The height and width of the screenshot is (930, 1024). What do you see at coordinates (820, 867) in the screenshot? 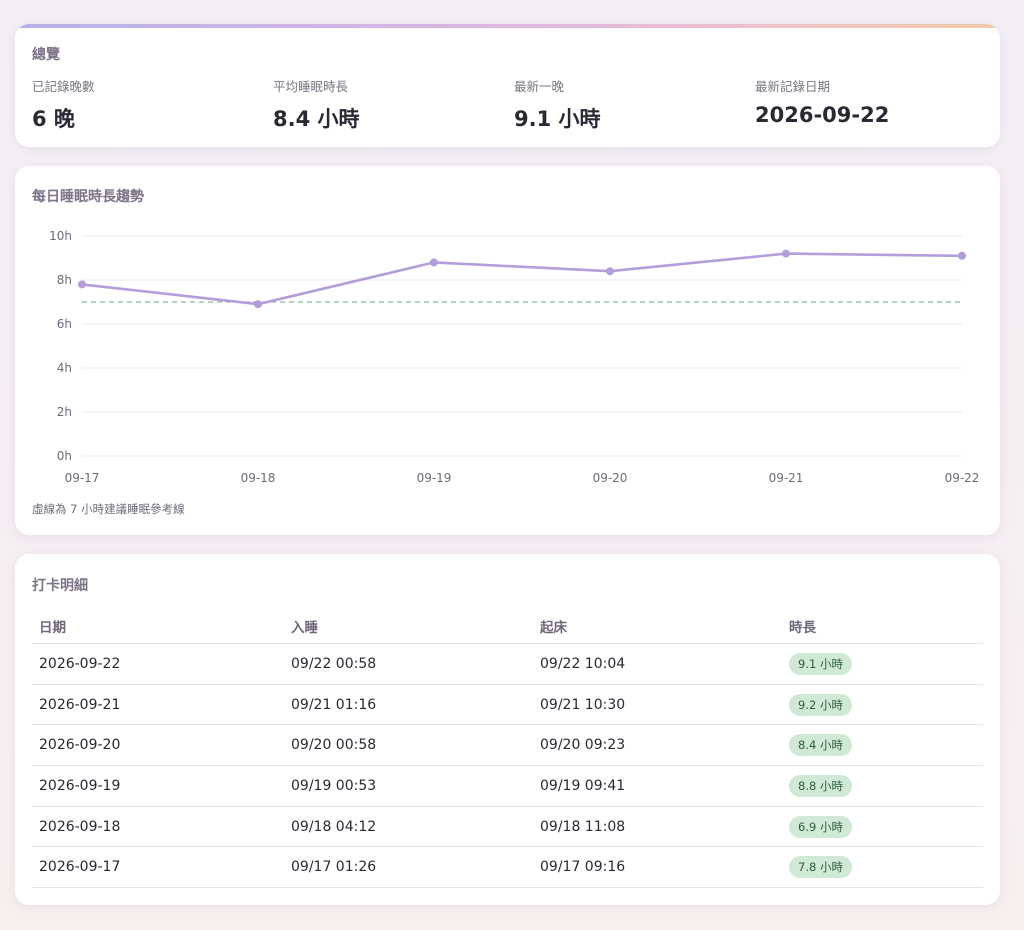
I see `duration-badge: 7.8 小時` at bounding box center [820, 867].